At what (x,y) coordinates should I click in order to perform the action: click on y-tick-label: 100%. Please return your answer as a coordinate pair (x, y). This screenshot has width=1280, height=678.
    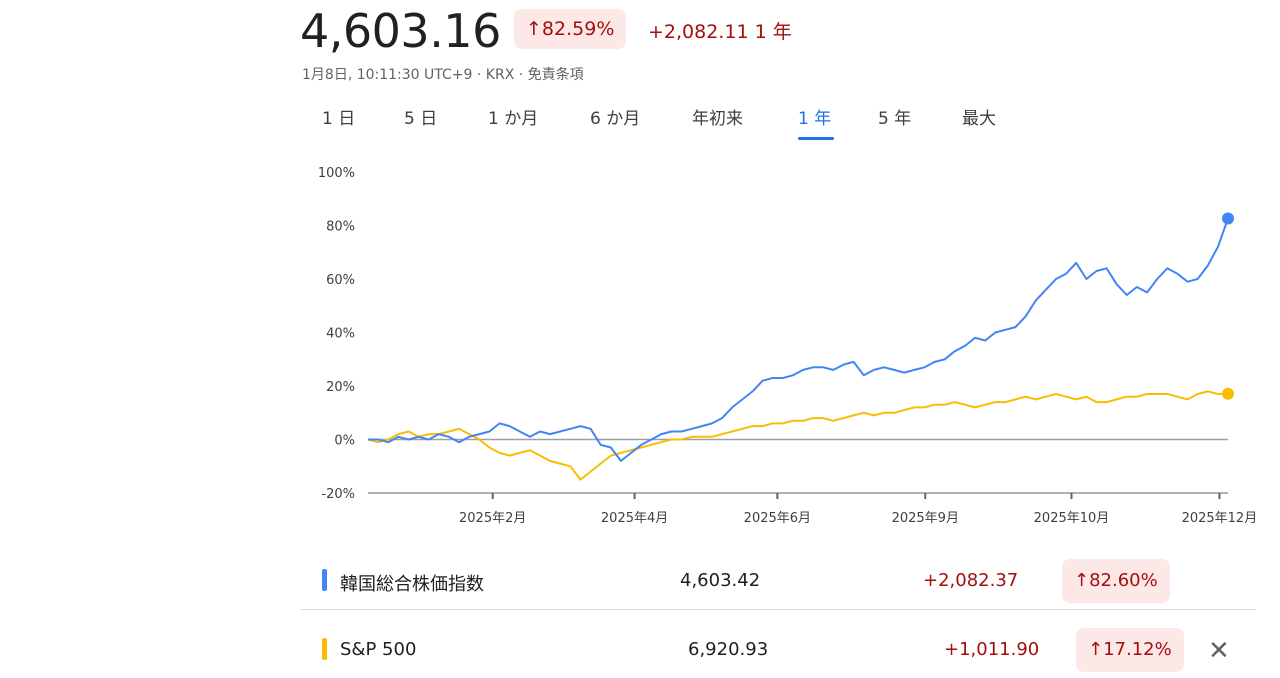
    Looking at the image, I should click on (336, 173).